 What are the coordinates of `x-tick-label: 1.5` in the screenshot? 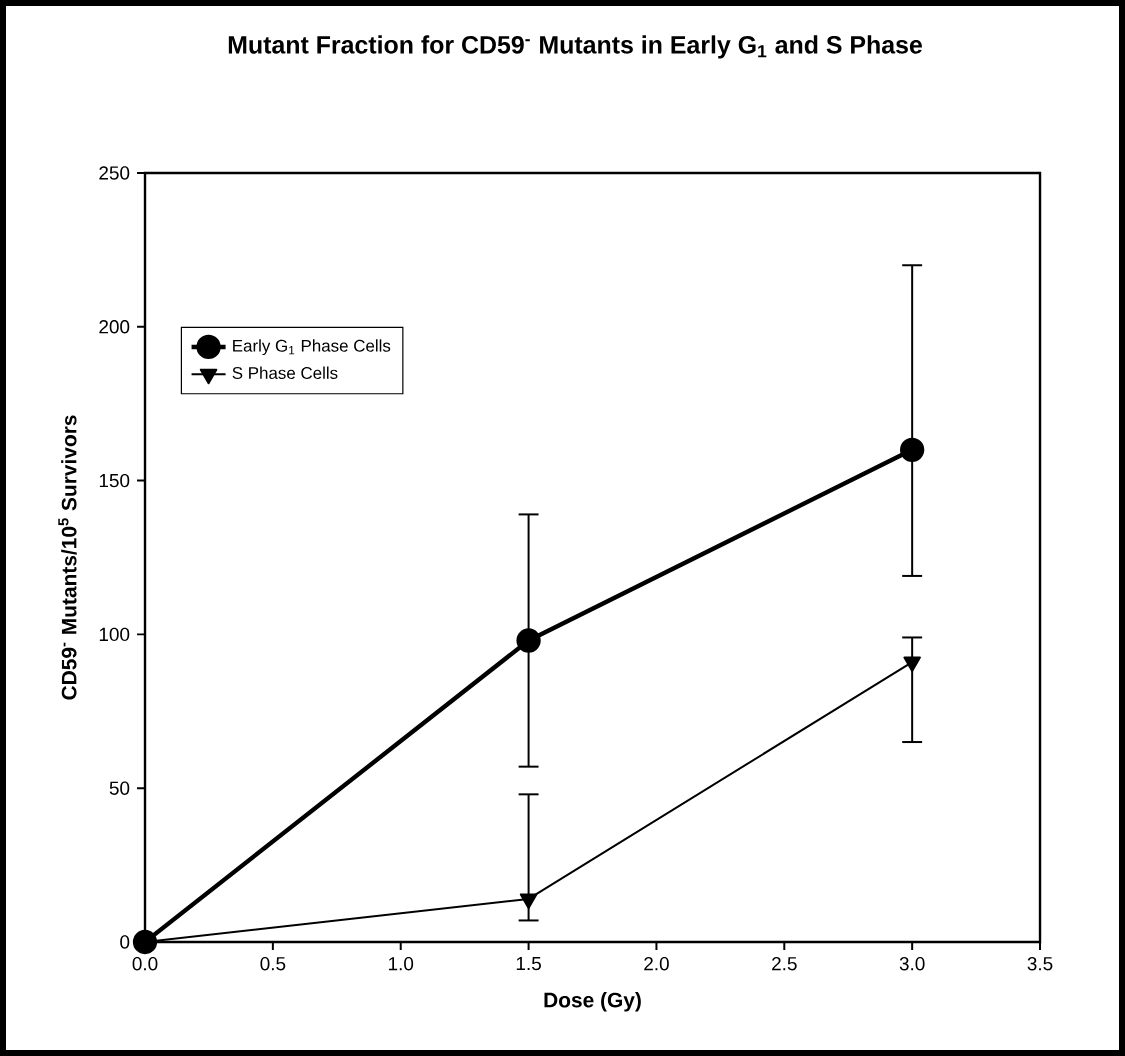 It's located at (528, 963).